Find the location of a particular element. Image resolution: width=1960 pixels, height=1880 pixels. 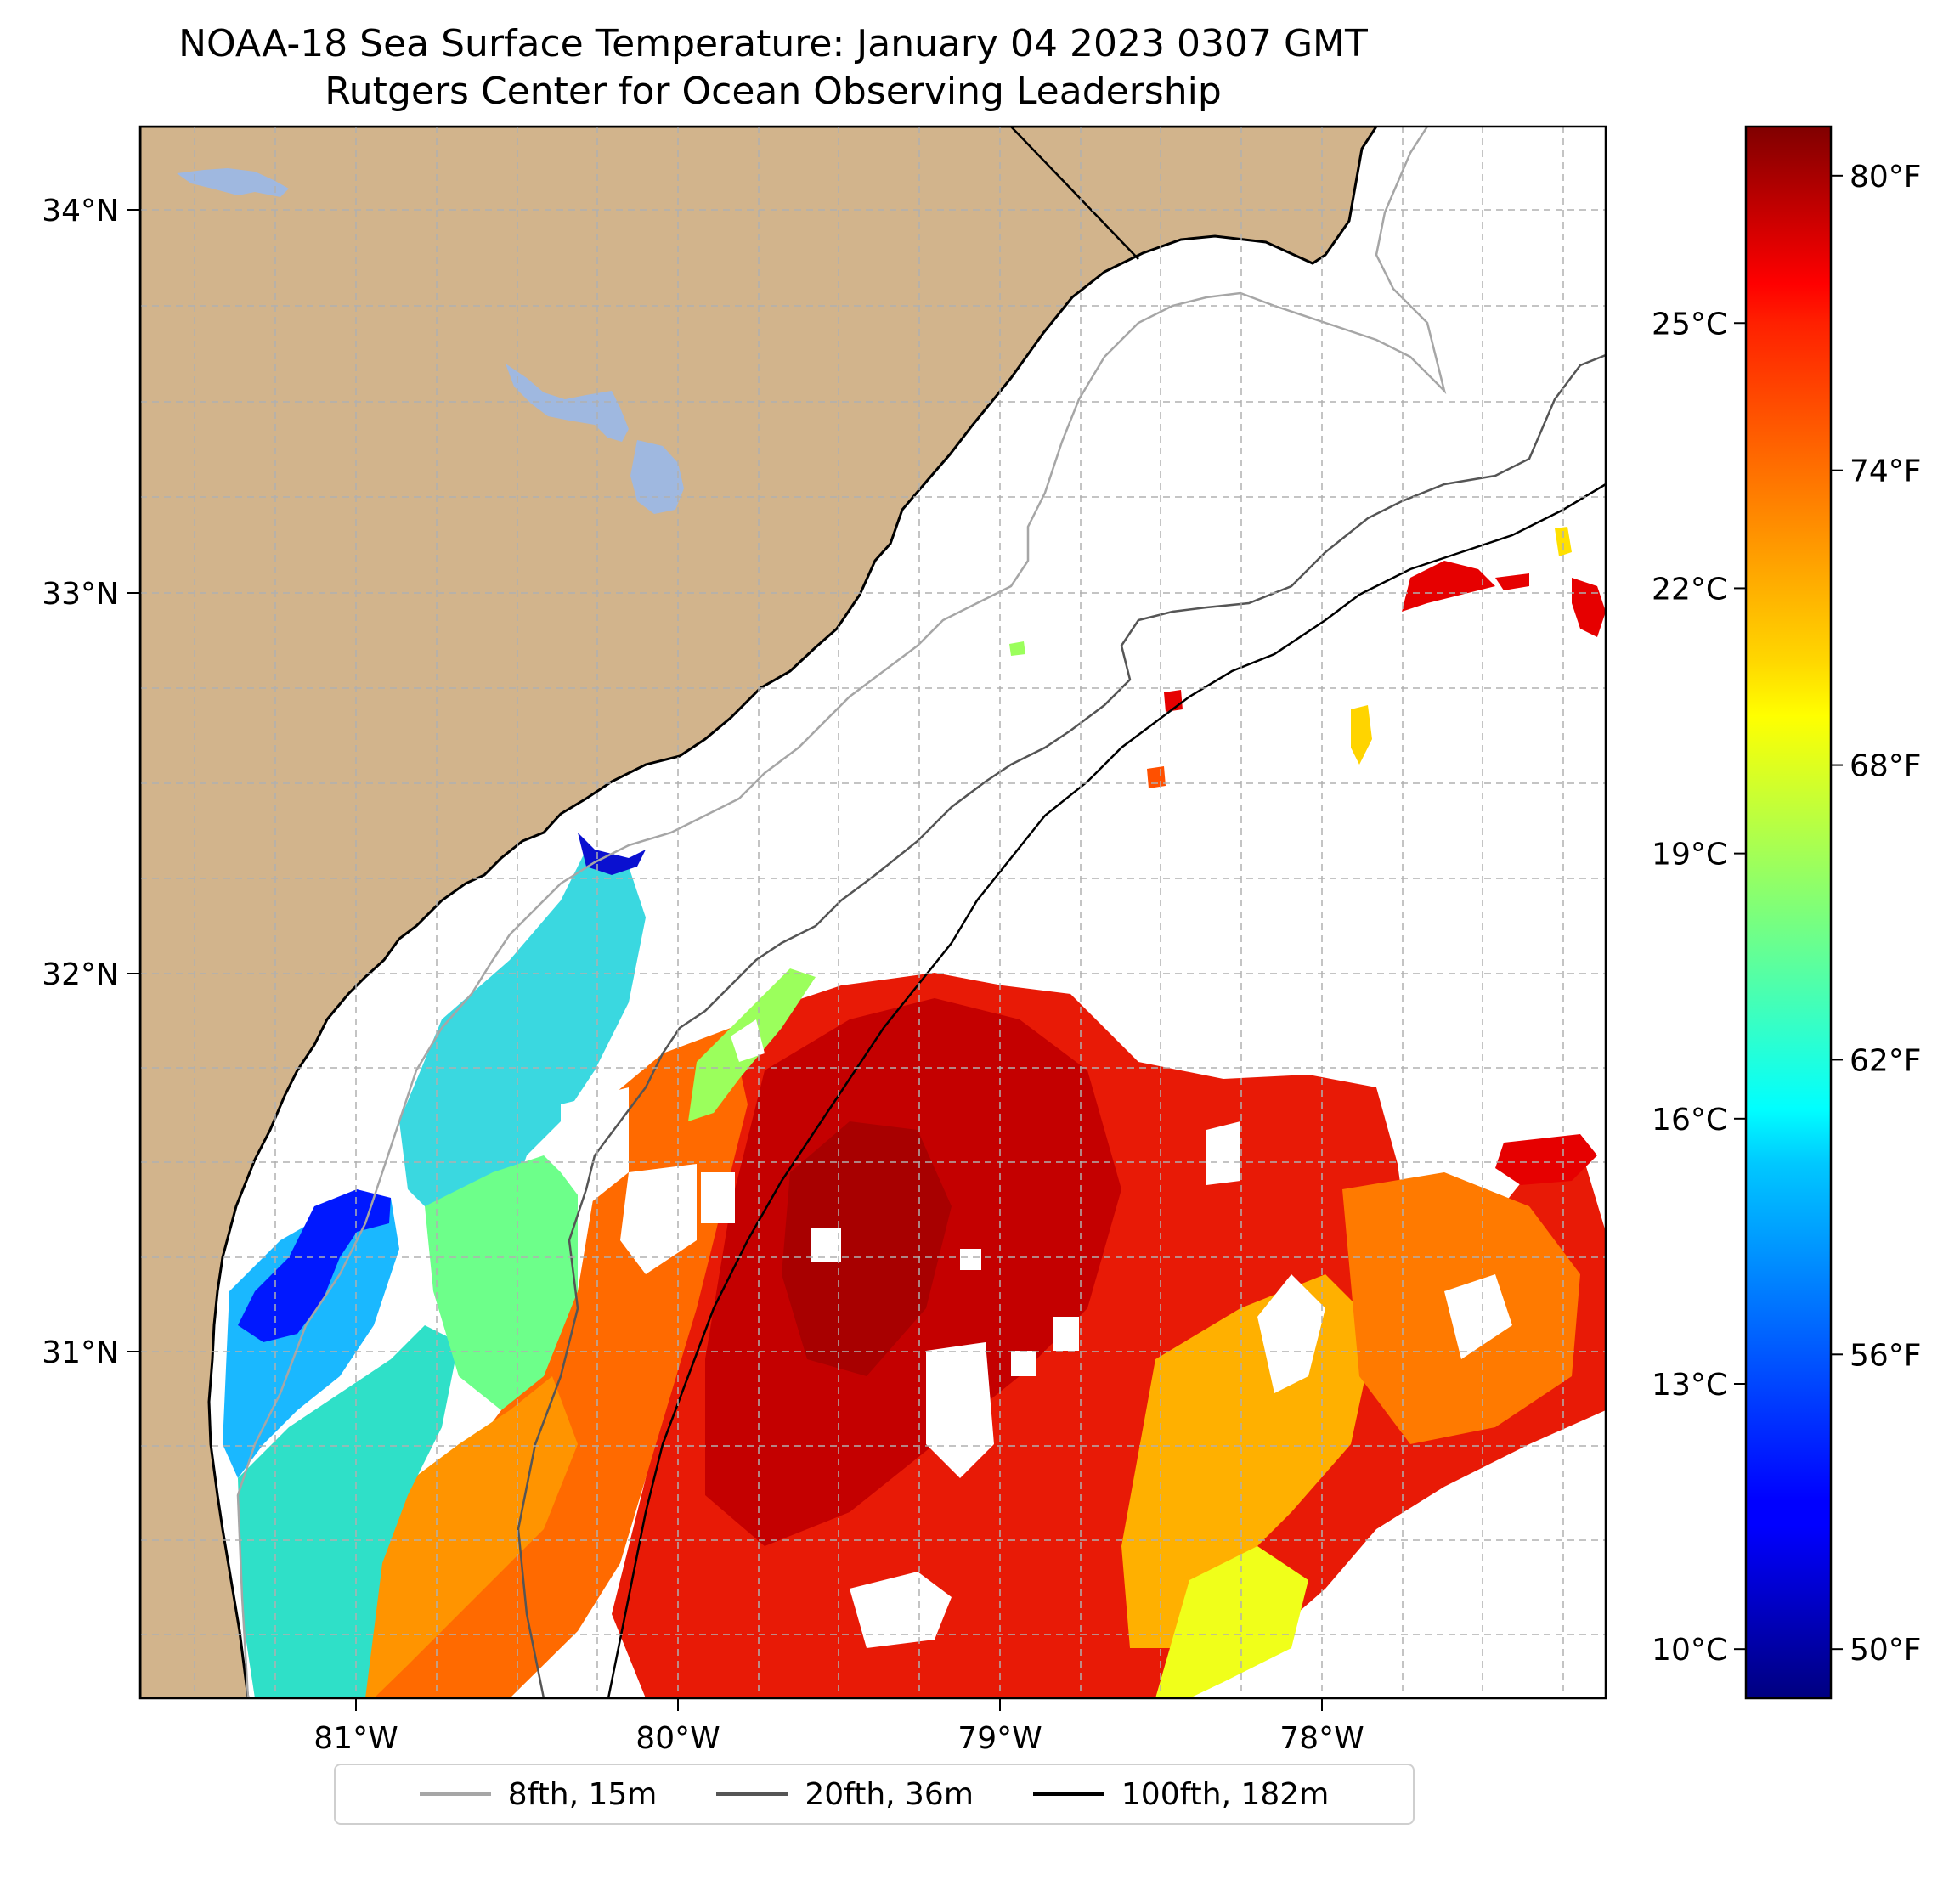

legend-line-8fth is located at coordinates (455, 1794).